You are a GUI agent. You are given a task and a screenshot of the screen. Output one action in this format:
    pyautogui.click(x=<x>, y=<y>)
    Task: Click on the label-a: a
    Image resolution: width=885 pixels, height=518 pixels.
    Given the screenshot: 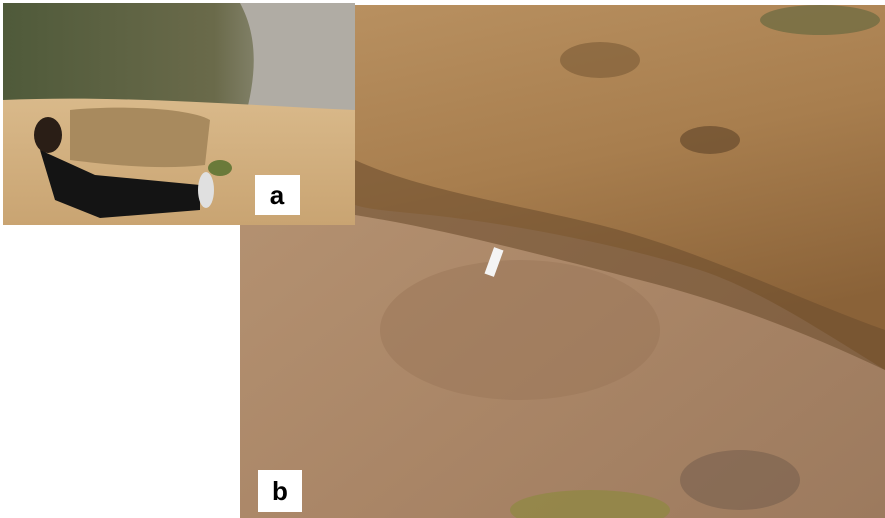 What is the action you would take?
    pyautogui.click(x=277, y=195)
    